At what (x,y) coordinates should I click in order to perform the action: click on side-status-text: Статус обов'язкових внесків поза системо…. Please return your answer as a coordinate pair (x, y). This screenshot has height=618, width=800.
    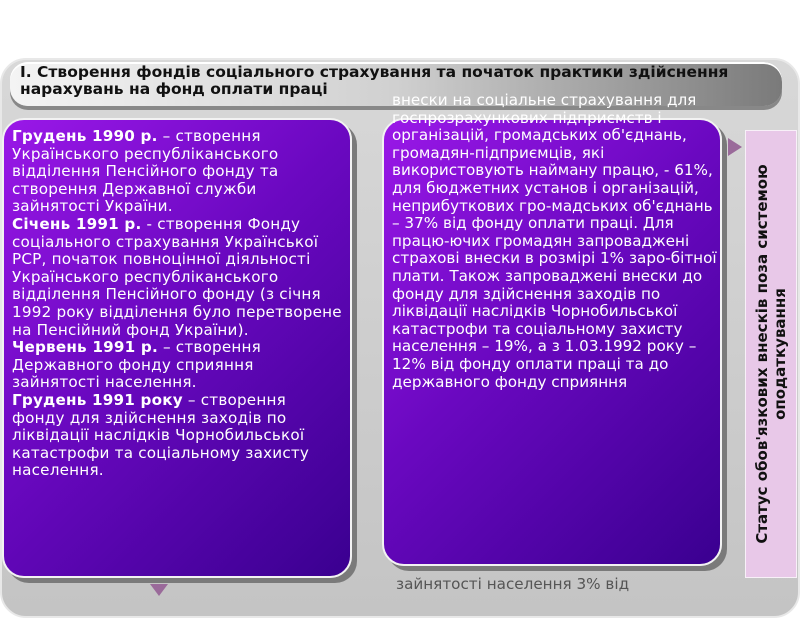
    Looking at the image, I should click on (771, 354).